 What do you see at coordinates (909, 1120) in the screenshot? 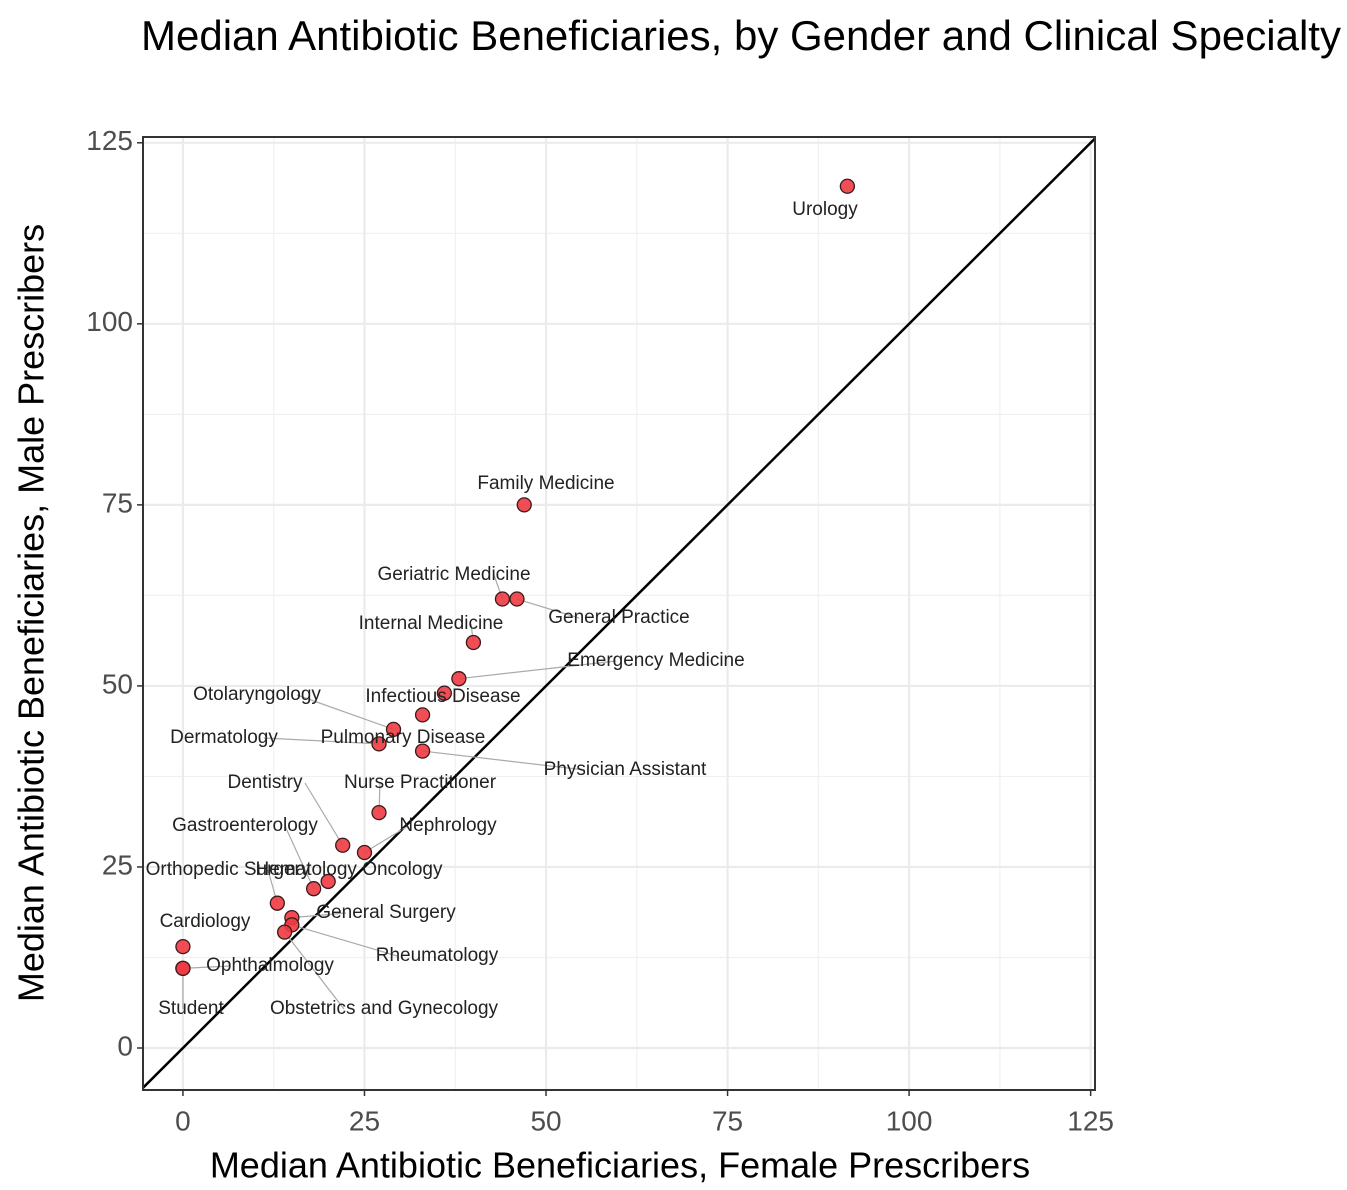
I see `x-tick-label: 100` at bounding box center [909, 1120].